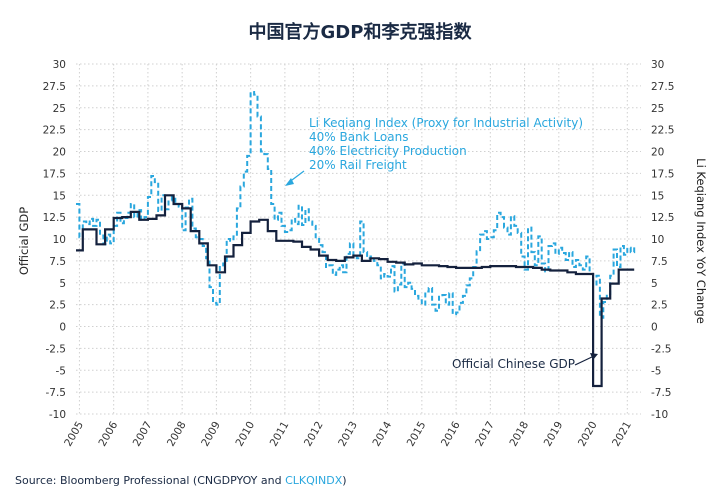 The width and height of the screenshot is (720, 504). What do you see at coordinates (289, 182) in the screenshot?
I see `li-annotation-arrowhead` at bounding box center [289, 182].